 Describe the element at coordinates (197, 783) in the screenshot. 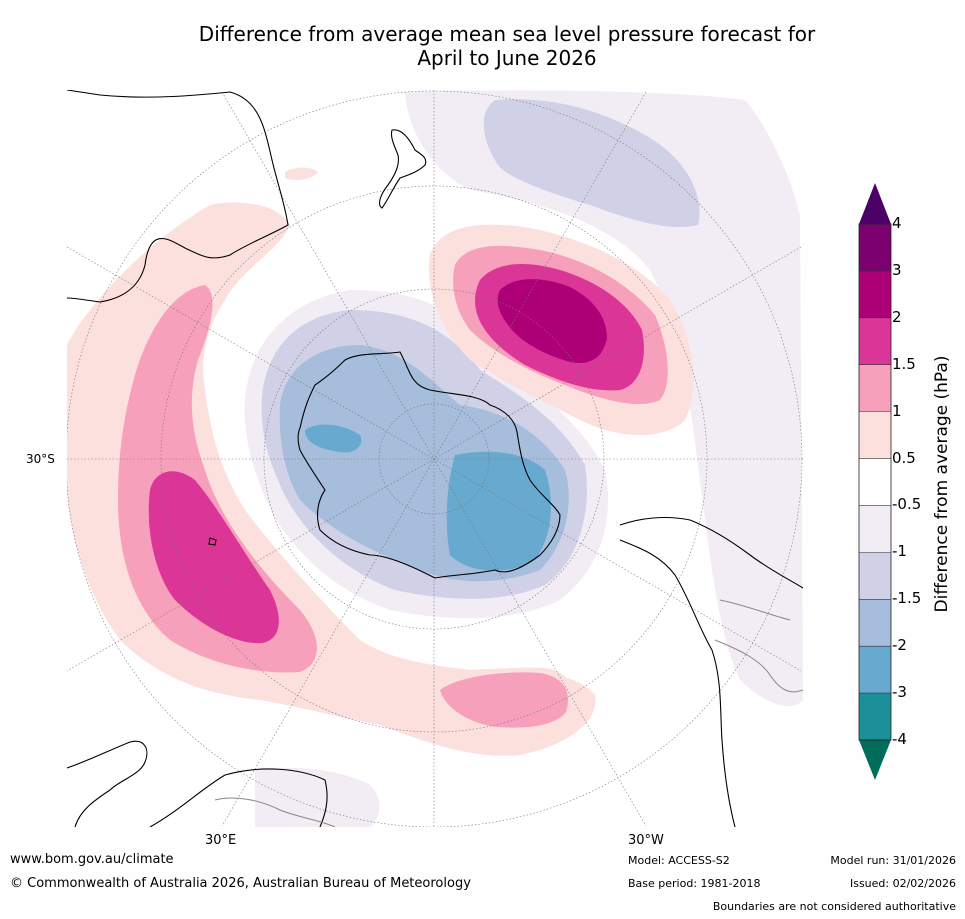

I see `africa-coast` at that location.